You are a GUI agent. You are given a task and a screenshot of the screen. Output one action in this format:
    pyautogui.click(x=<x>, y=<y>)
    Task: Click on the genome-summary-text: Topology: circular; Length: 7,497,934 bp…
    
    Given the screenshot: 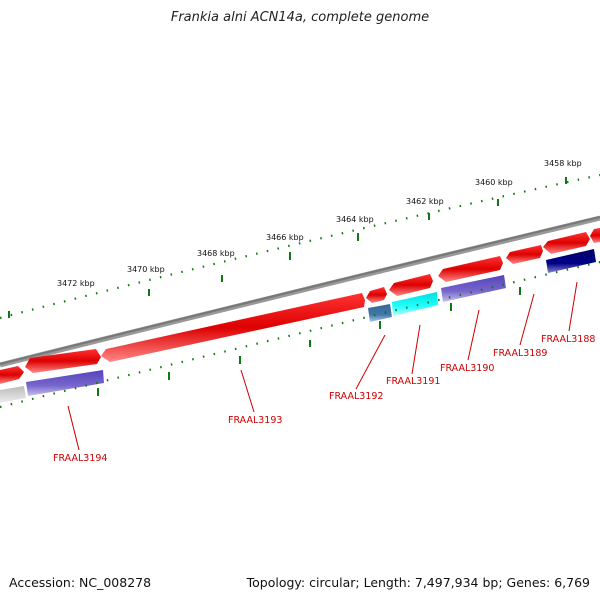 What is the action you would take?
    pyautogui.click(x=418, y=582)
    